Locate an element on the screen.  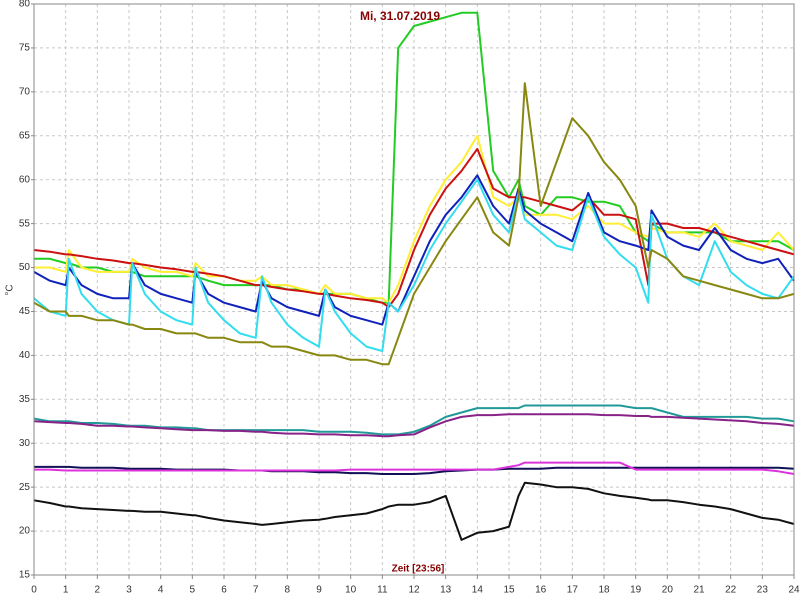
chart-title: Mi, 31.07.2019 is located at coordinates (400, 16).